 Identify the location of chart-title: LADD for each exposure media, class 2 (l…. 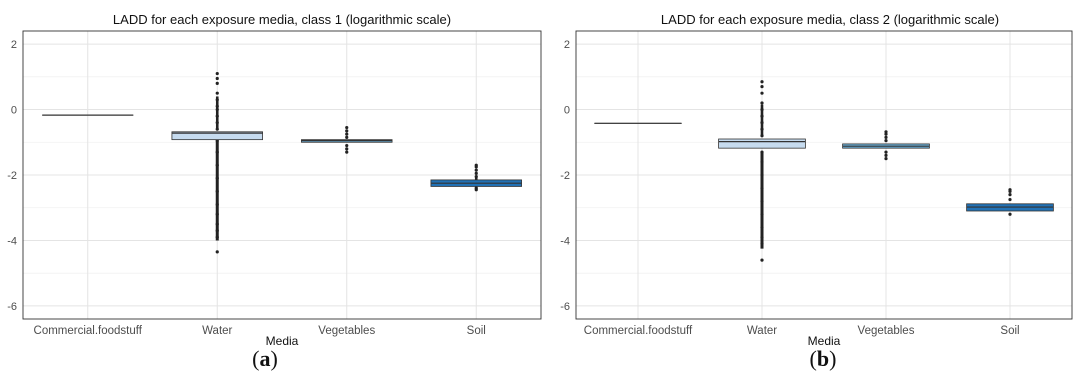
(830, 19).